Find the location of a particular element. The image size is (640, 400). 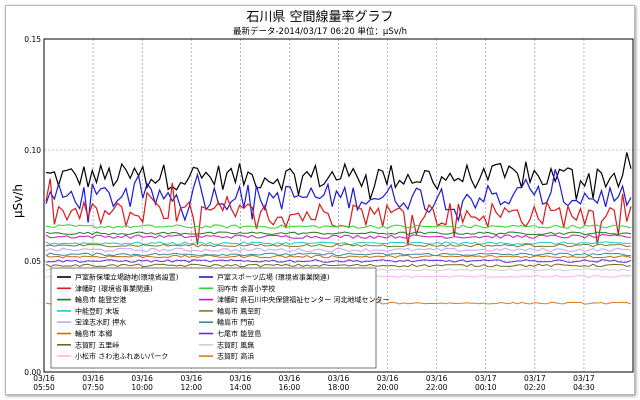

legend-entry: 志賀町 五里峠 is located at coordinates (97, 344).